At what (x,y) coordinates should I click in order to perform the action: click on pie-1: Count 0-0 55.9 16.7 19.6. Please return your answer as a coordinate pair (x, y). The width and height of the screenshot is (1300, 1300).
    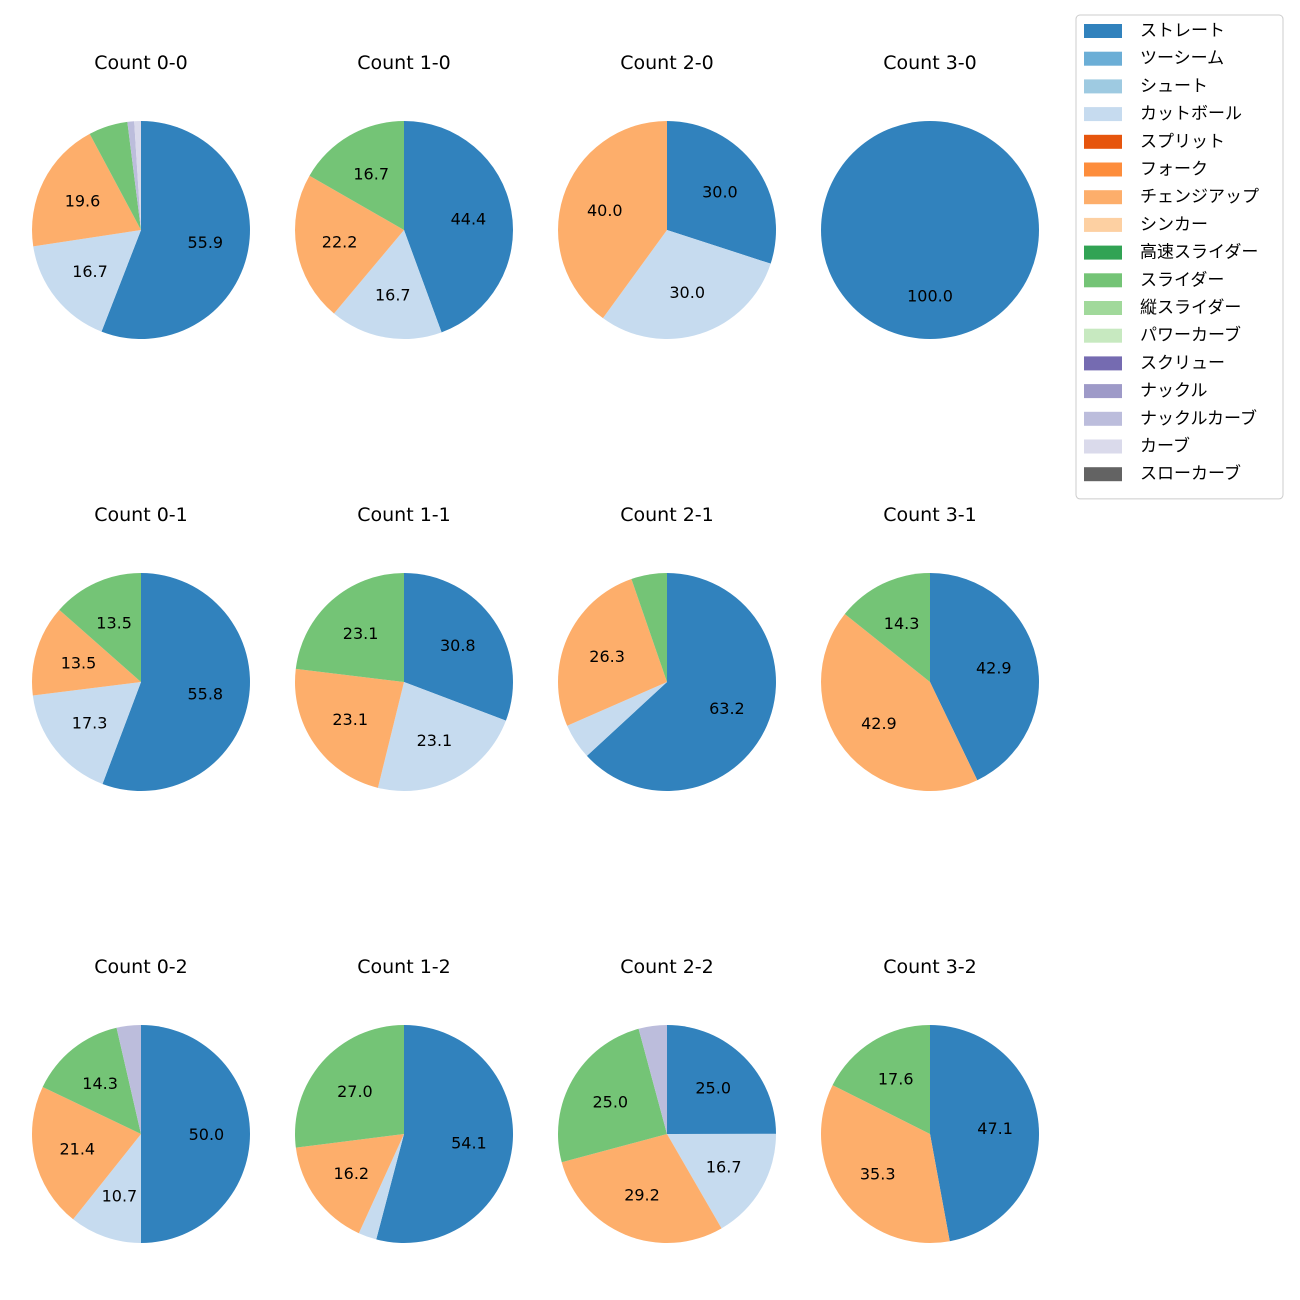
    Looking at the image, I should click on (141, 195).